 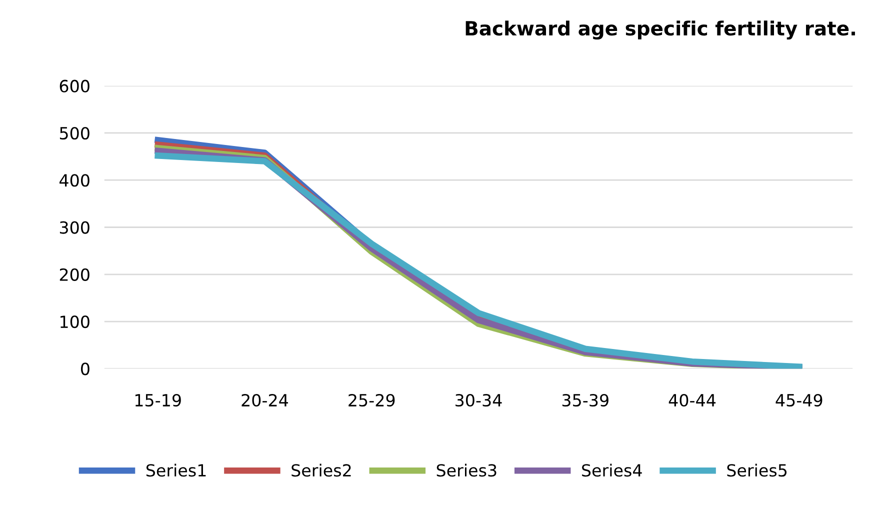 What do you see at coordinates (75, 86) in the screenshot?
I see `y-tick-label: 600` at bounding box center [75, 86].